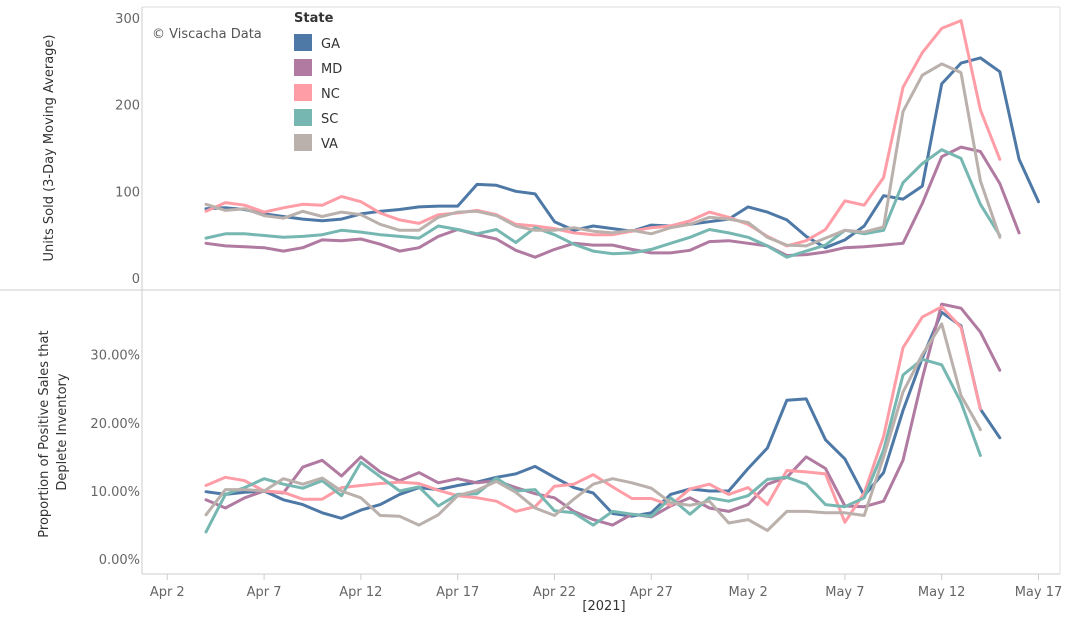 The height and width of the screenshot is (618, 1084). What do you see at coordinates (127, 192) in the screenshot?
I see `top-y-tick-label: 100` at bounding box center [127, 192].